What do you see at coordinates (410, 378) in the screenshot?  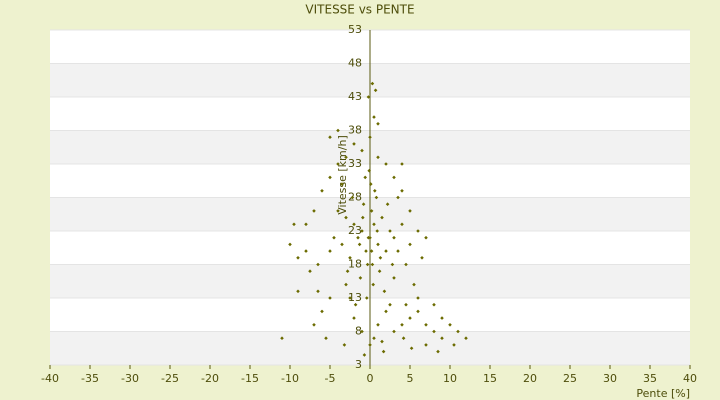 I see `x-tick-label: 5` at bounding box center [410, 378].